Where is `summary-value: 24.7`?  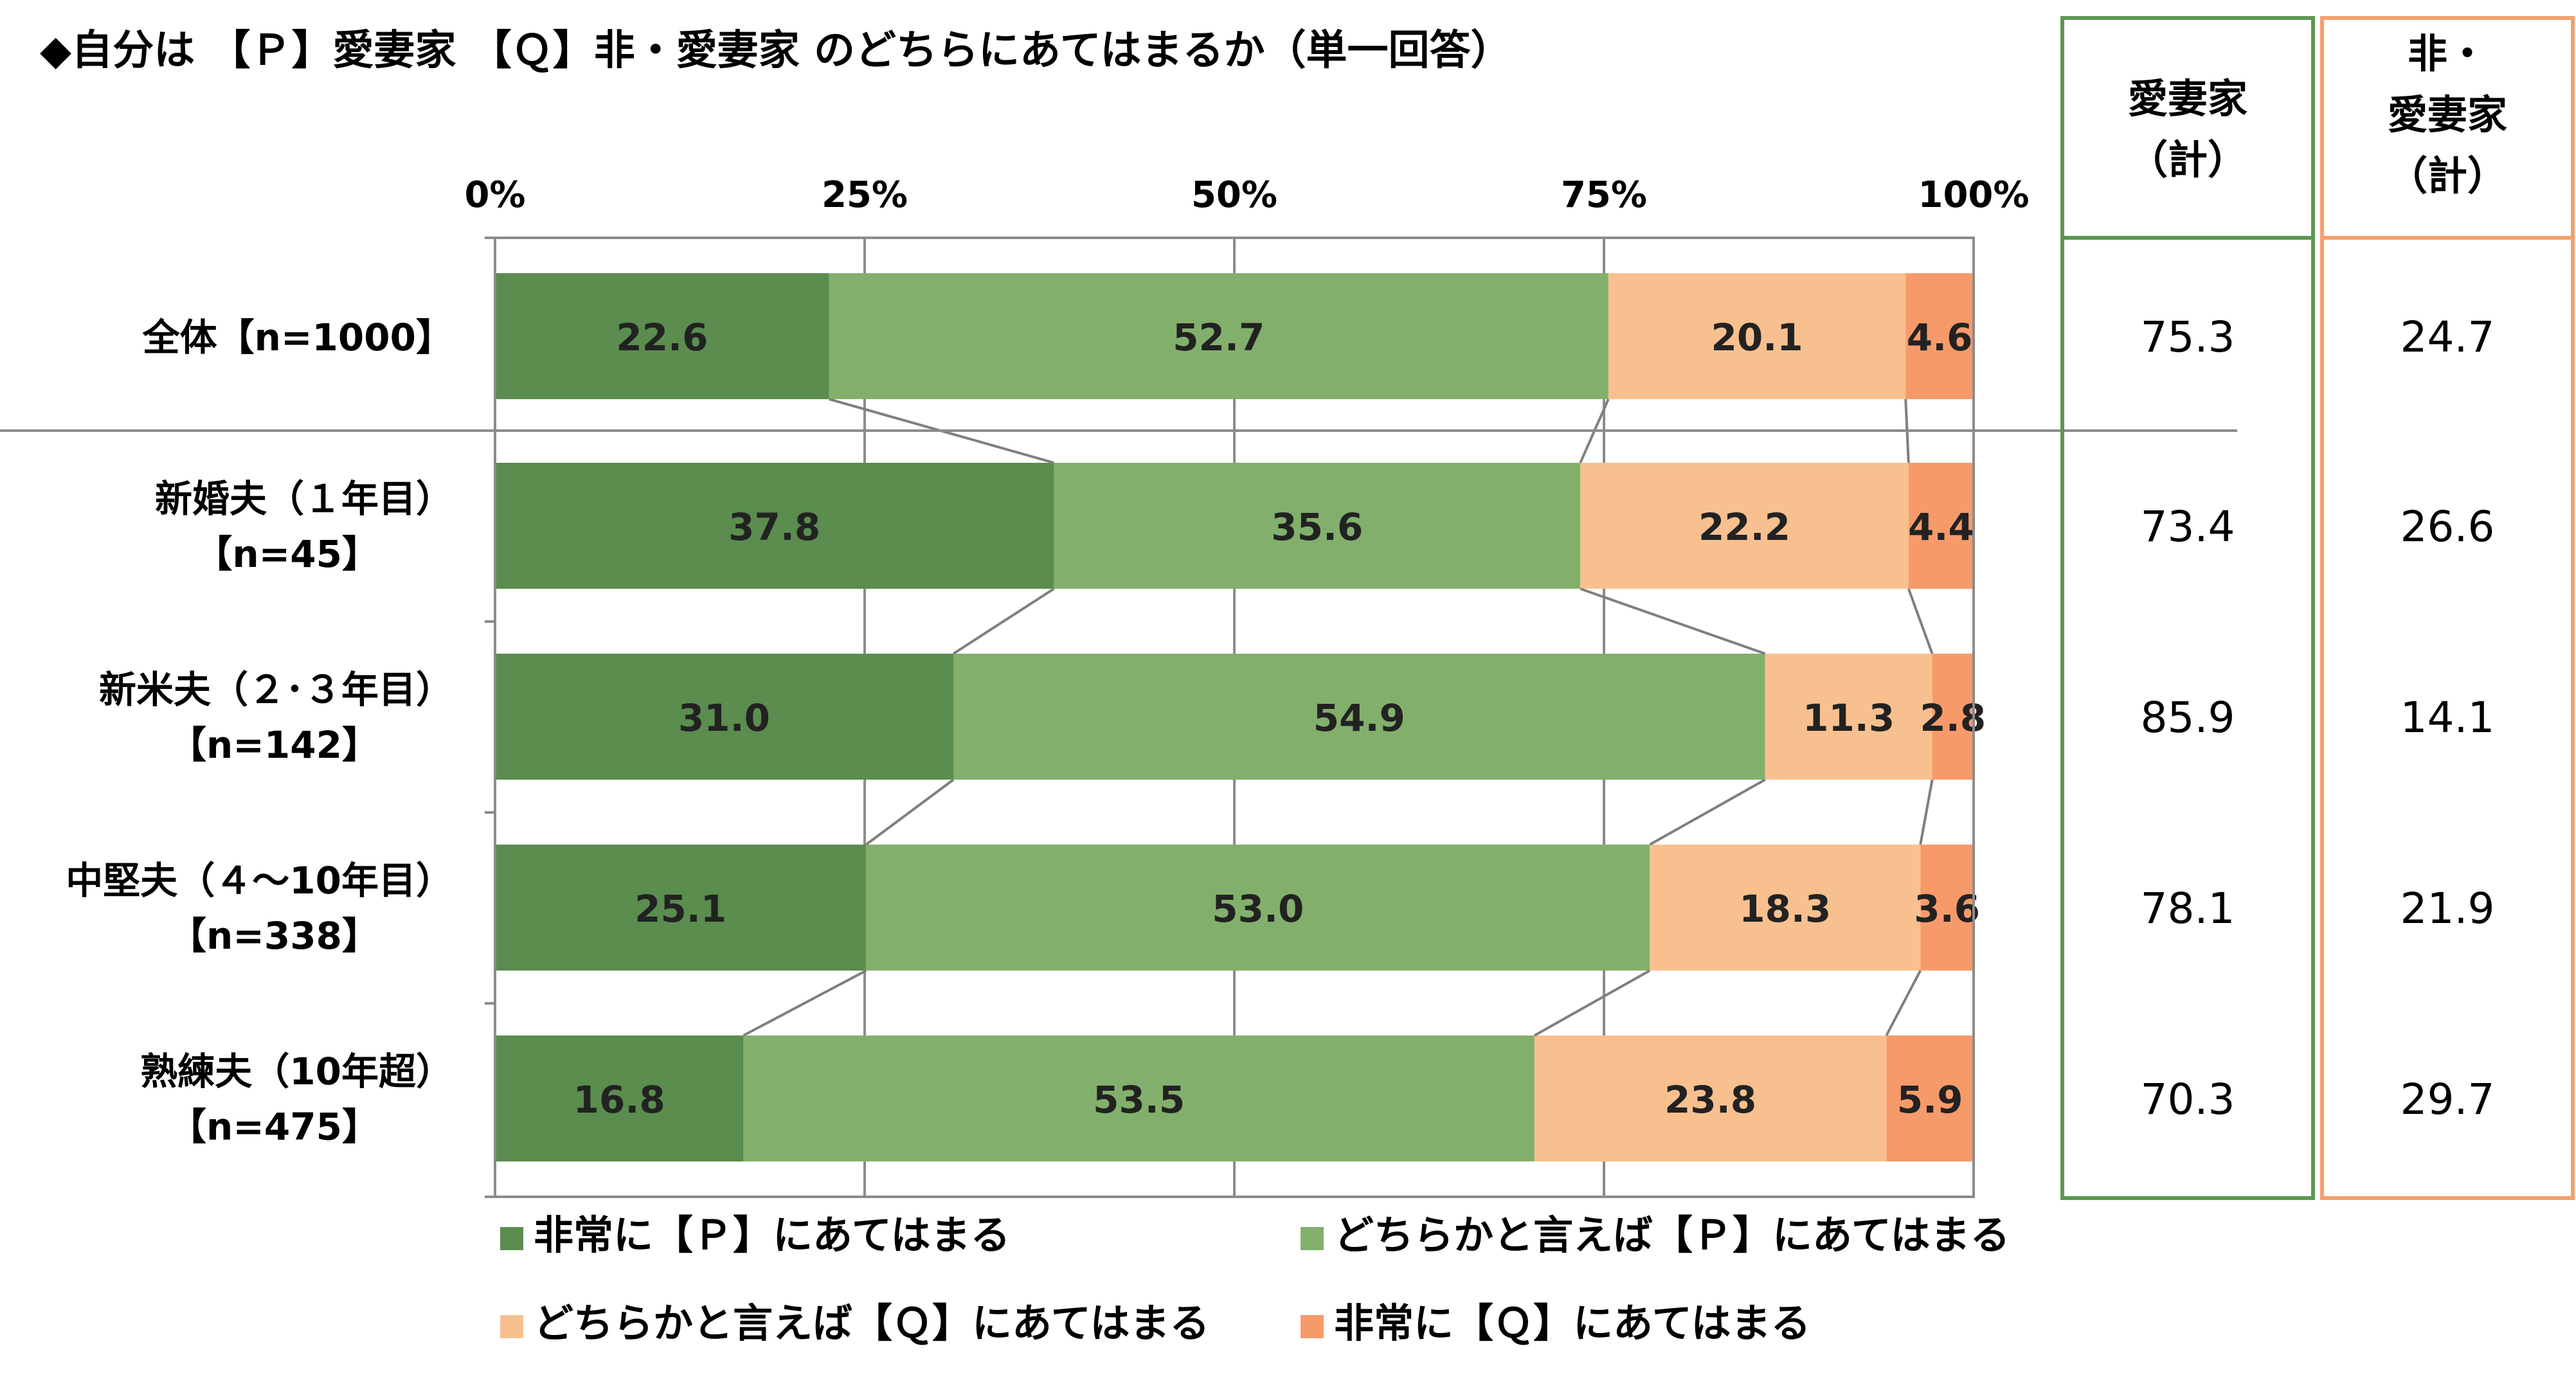
summary-value: 24.7 is located at coordinates (2447, 337).